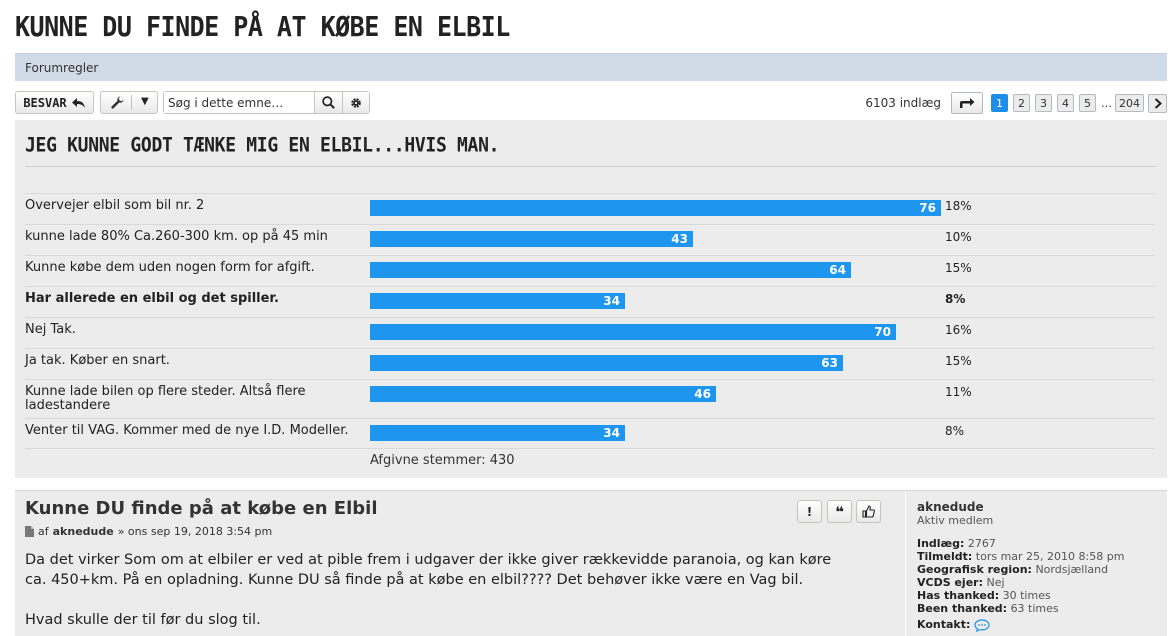 The width and height of the screenshot is (1173, 636). Describe the element at coordinates (903, 103) in the screenshot. I see `post-count: 6103 indlæg` at that location.